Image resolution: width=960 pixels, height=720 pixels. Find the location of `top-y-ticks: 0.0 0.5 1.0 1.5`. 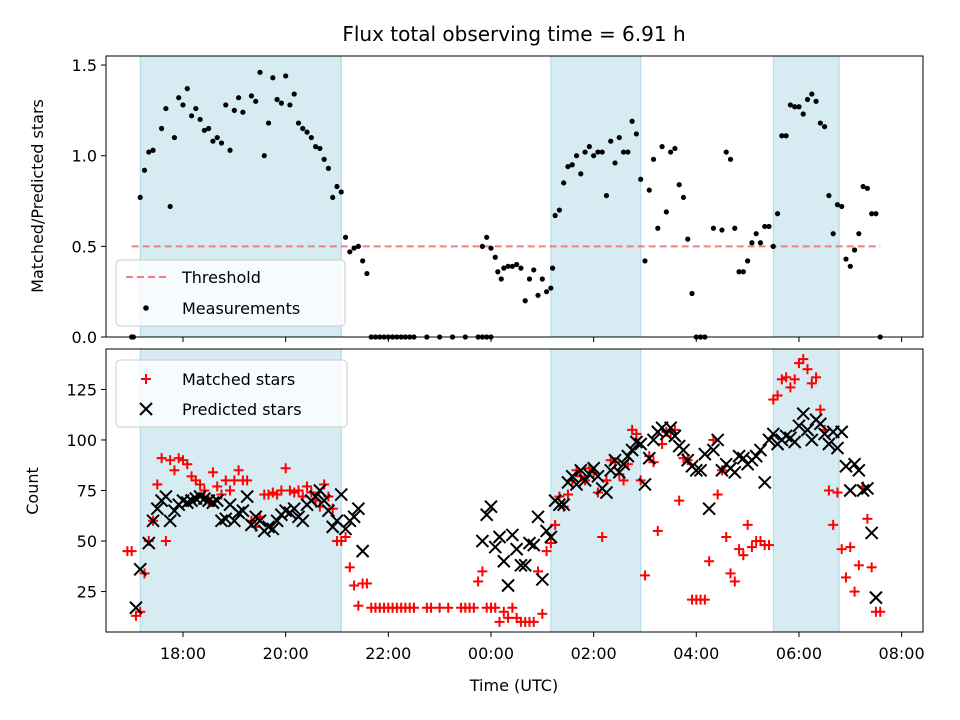

top-y-ticks: 0.0 0.5 1.0 1.5 is located at coordinates (89, 201).